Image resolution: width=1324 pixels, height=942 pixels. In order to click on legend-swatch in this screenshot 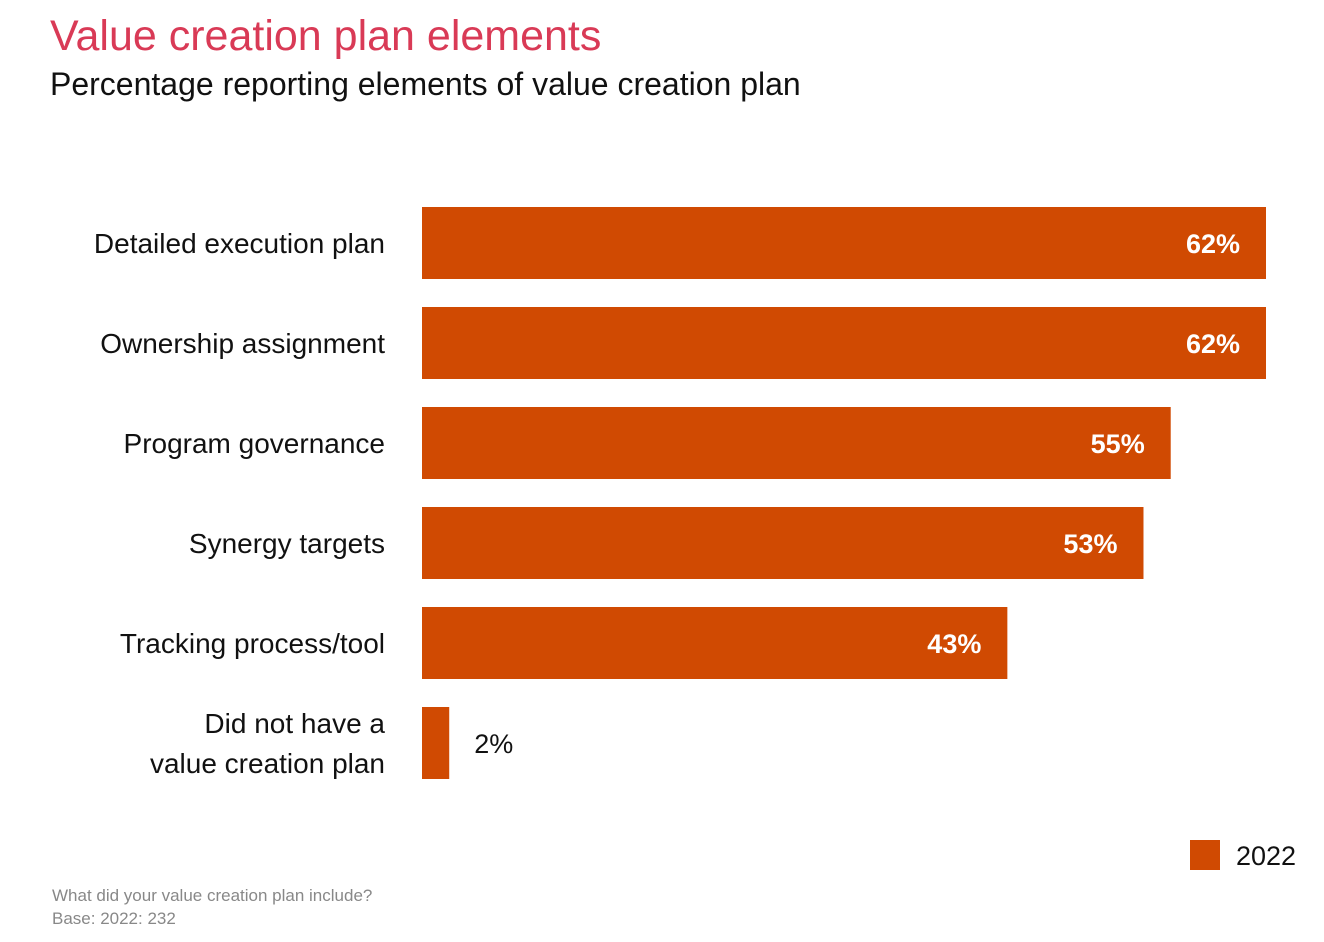, I will do `click(1205, 855)`.